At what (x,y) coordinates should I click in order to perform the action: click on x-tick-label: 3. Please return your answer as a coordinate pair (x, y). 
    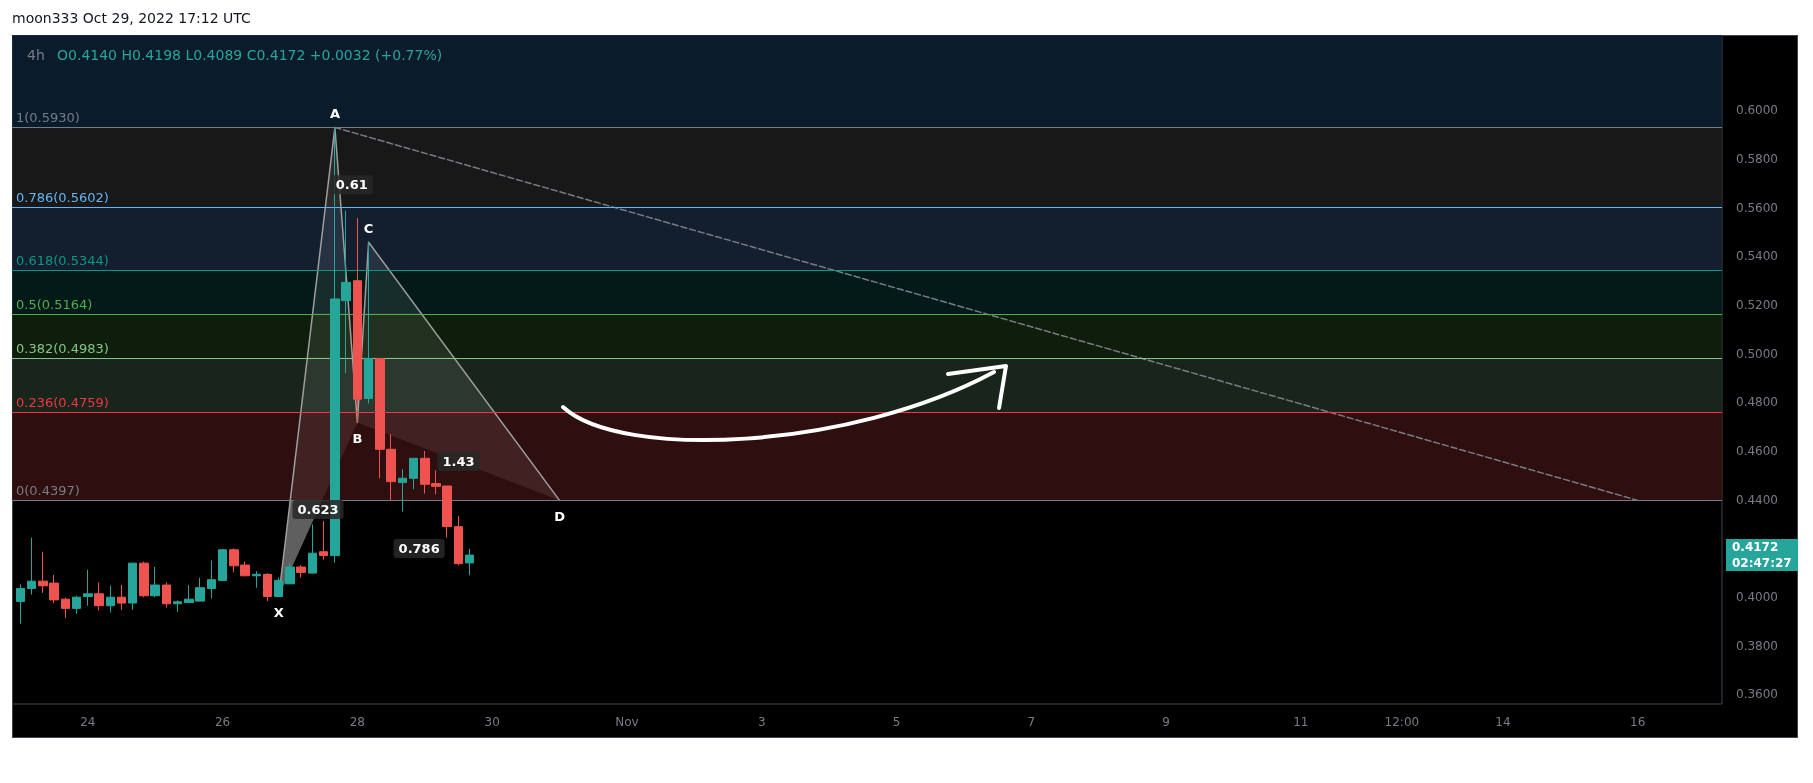
    Looking at the image, I should click on (761, 722).